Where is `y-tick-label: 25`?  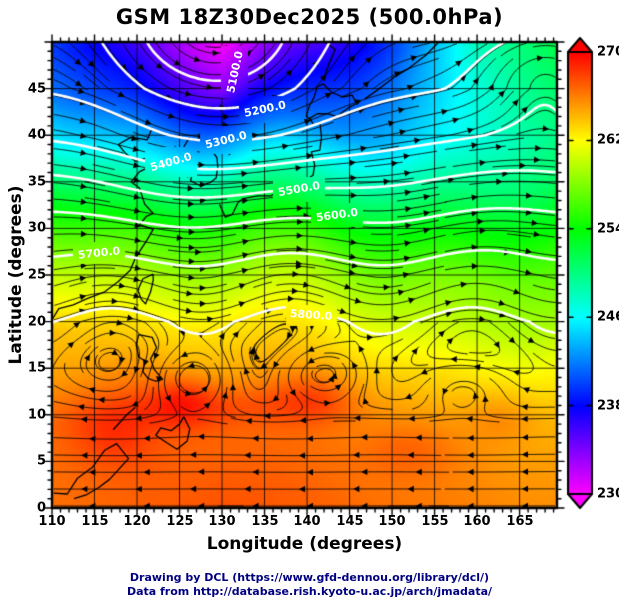
y-tick-label: 25 is located at coordinates (36, 275).